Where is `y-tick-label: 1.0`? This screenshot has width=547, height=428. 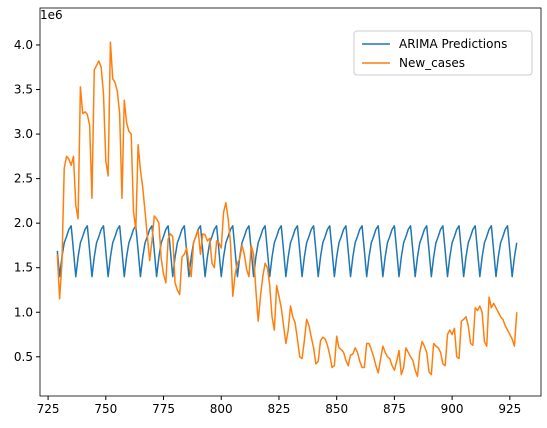 y-tick-label: 1.0 is located at coordinates (23, 312).